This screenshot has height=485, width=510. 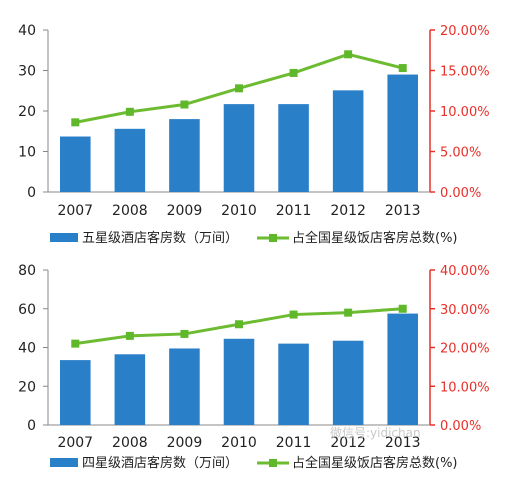 I want to click on chart2-right-tick-label: 30.00%, so click(x=465, y=310).